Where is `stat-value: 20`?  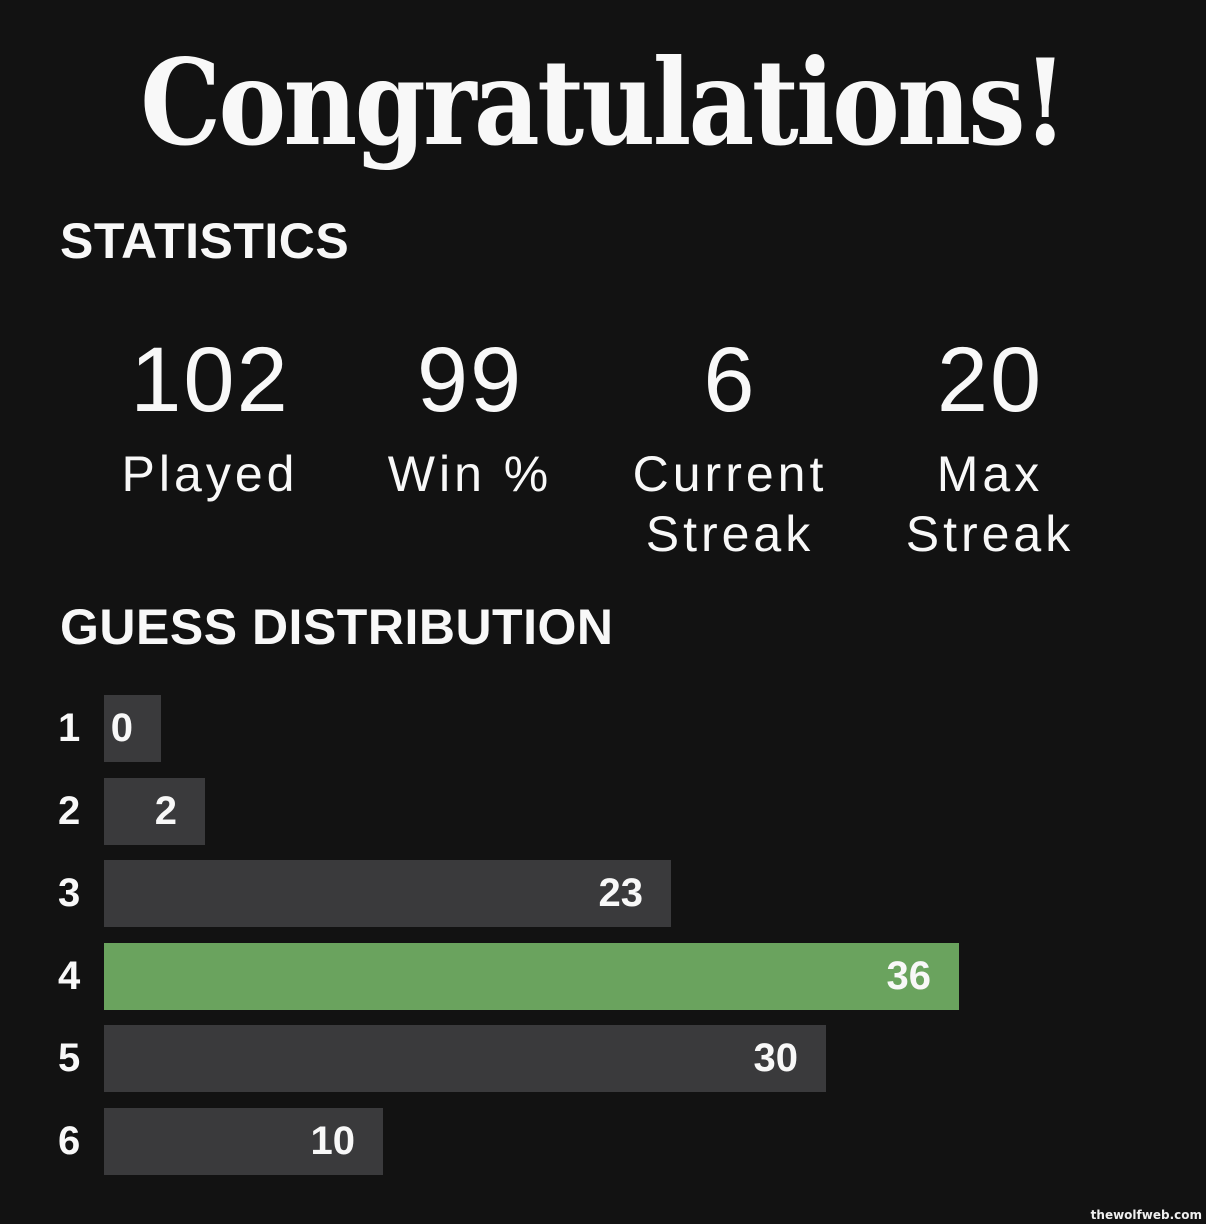 stat-value: 20 is located at coordinates (990, 380).